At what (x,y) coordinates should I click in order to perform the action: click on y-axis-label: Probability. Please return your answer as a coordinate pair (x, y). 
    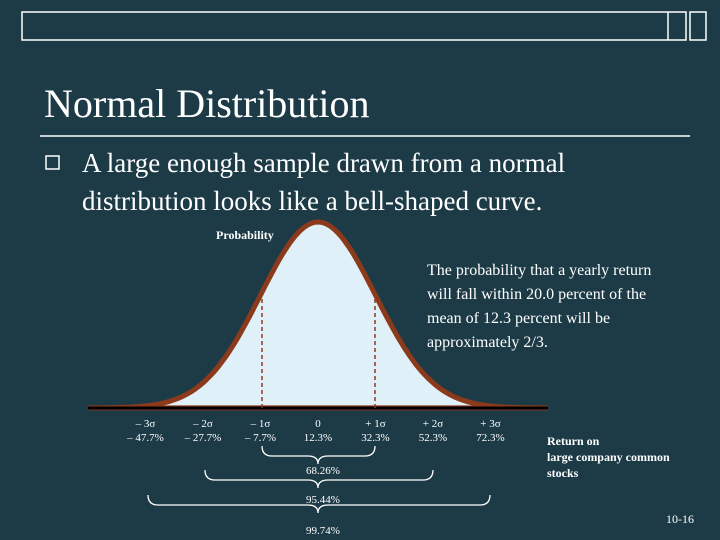
    Looking at the image, I should click on (245, 235).